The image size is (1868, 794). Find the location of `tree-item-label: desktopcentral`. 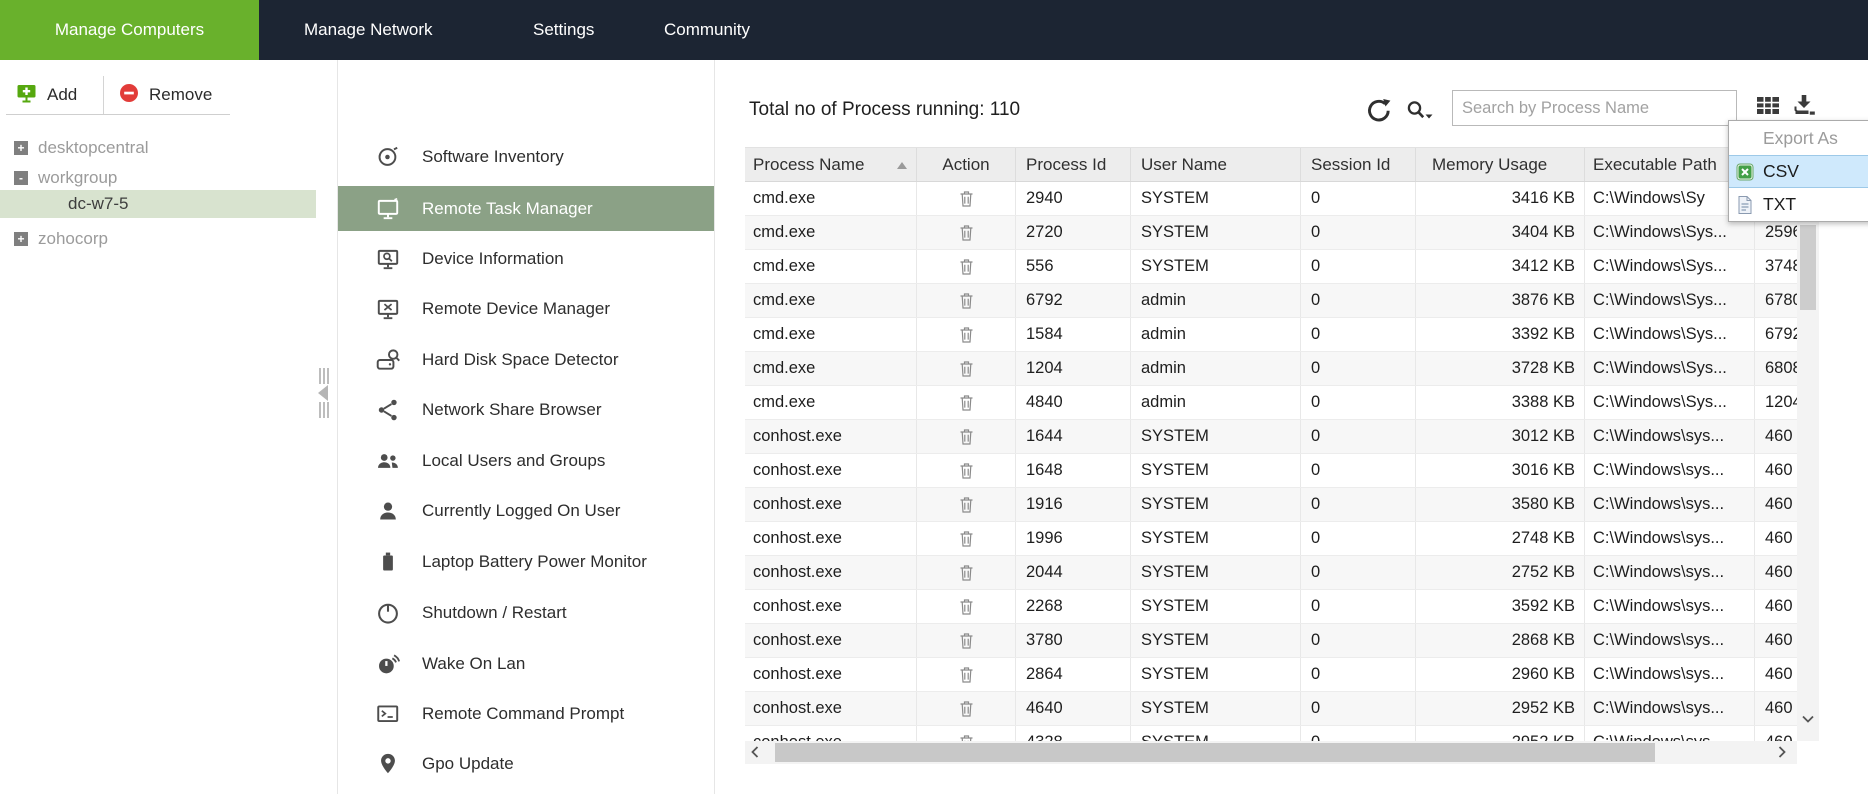

tree-item-label: desktopcentral is located at coordinates (93, 147).